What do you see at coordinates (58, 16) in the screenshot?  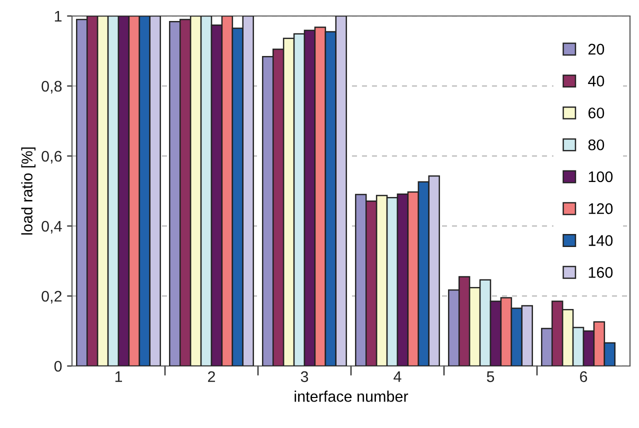 I see `y-tick-label: 1` at bounding box center [58, 16].